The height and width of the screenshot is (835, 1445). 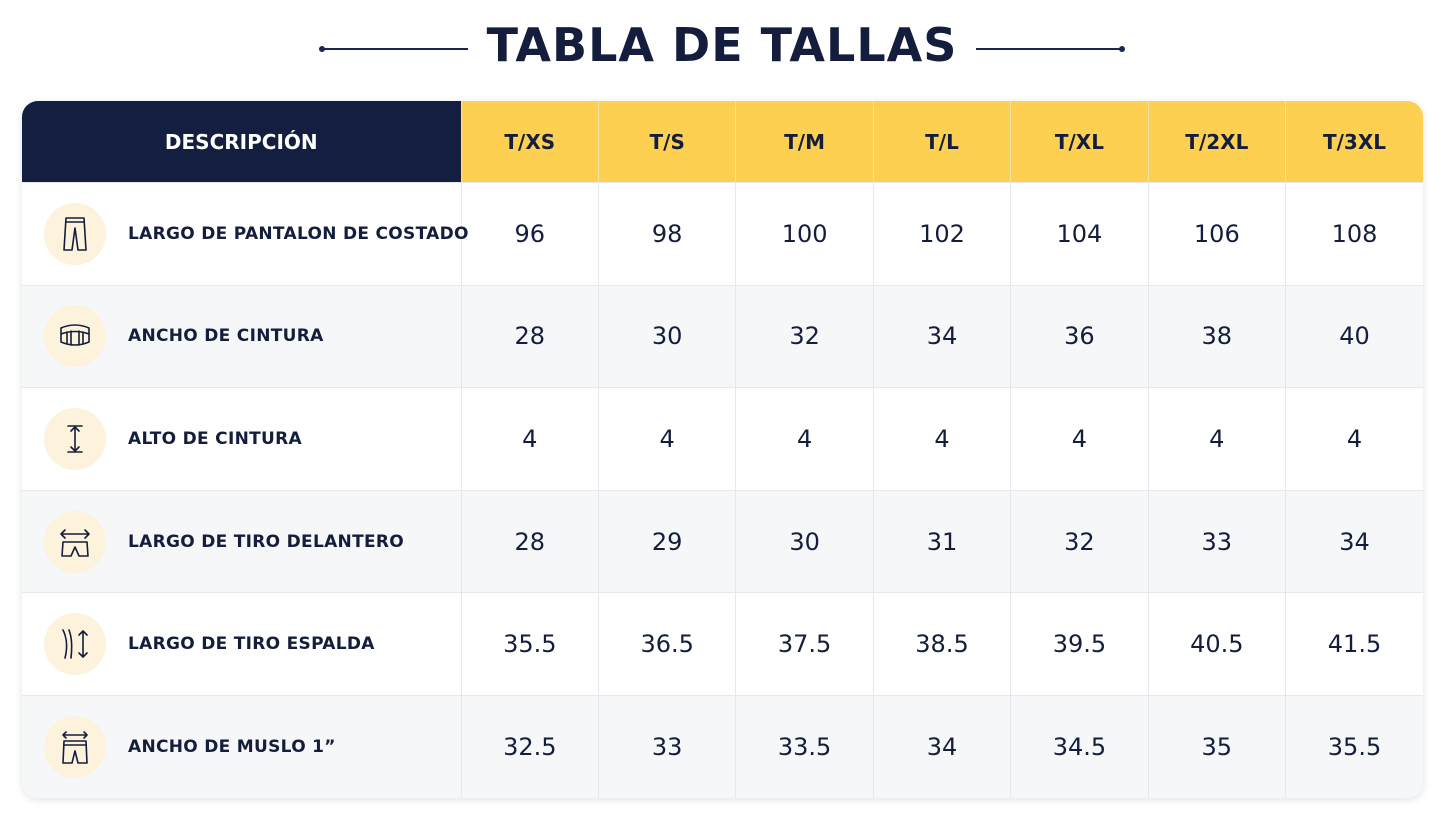 What do you see at coordinates (75, 541) in the screenshot?
I see `front-rise-icon` at bounding box center [75, 541].